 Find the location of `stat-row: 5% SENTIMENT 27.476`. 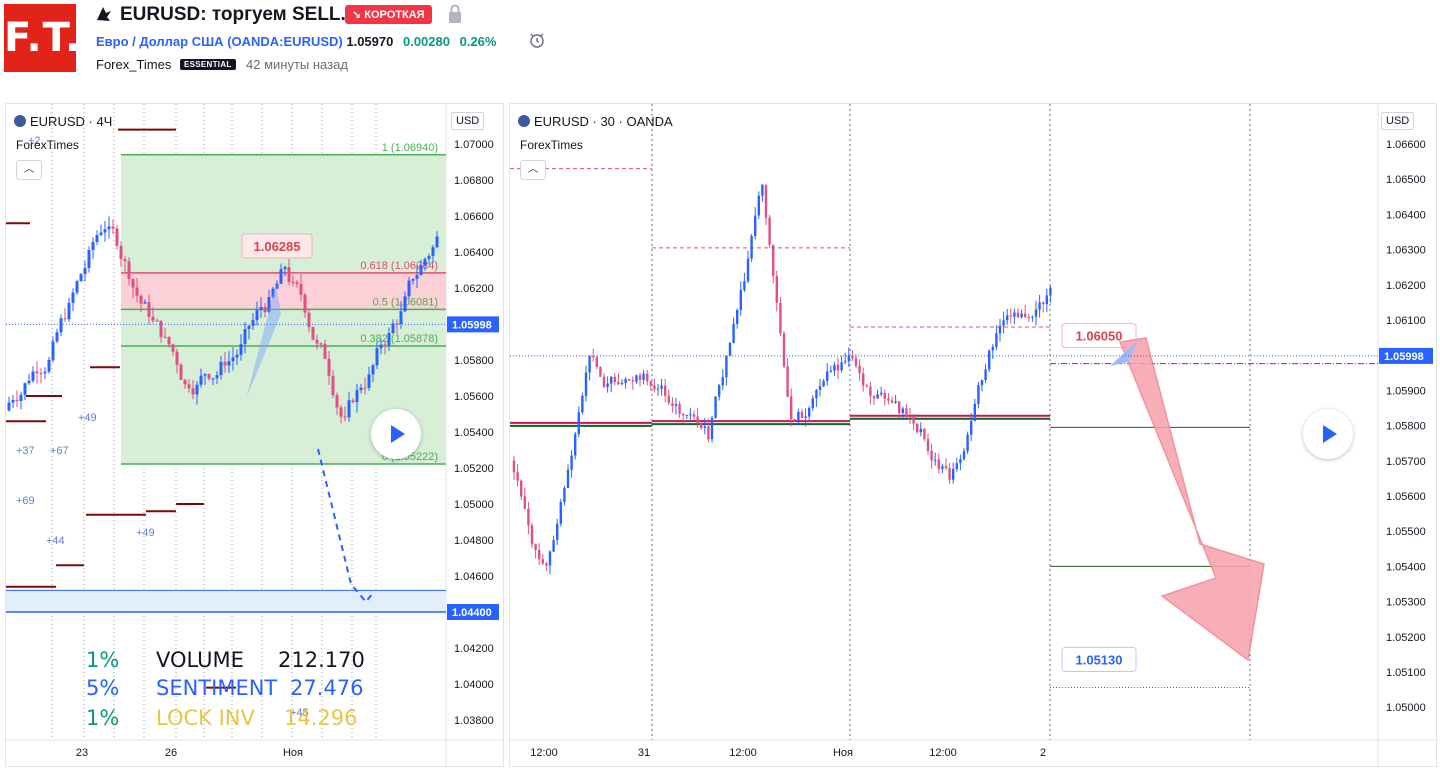

stat-row: 5% SENTIMENT 27.476 is located at coordinates (224, 688).